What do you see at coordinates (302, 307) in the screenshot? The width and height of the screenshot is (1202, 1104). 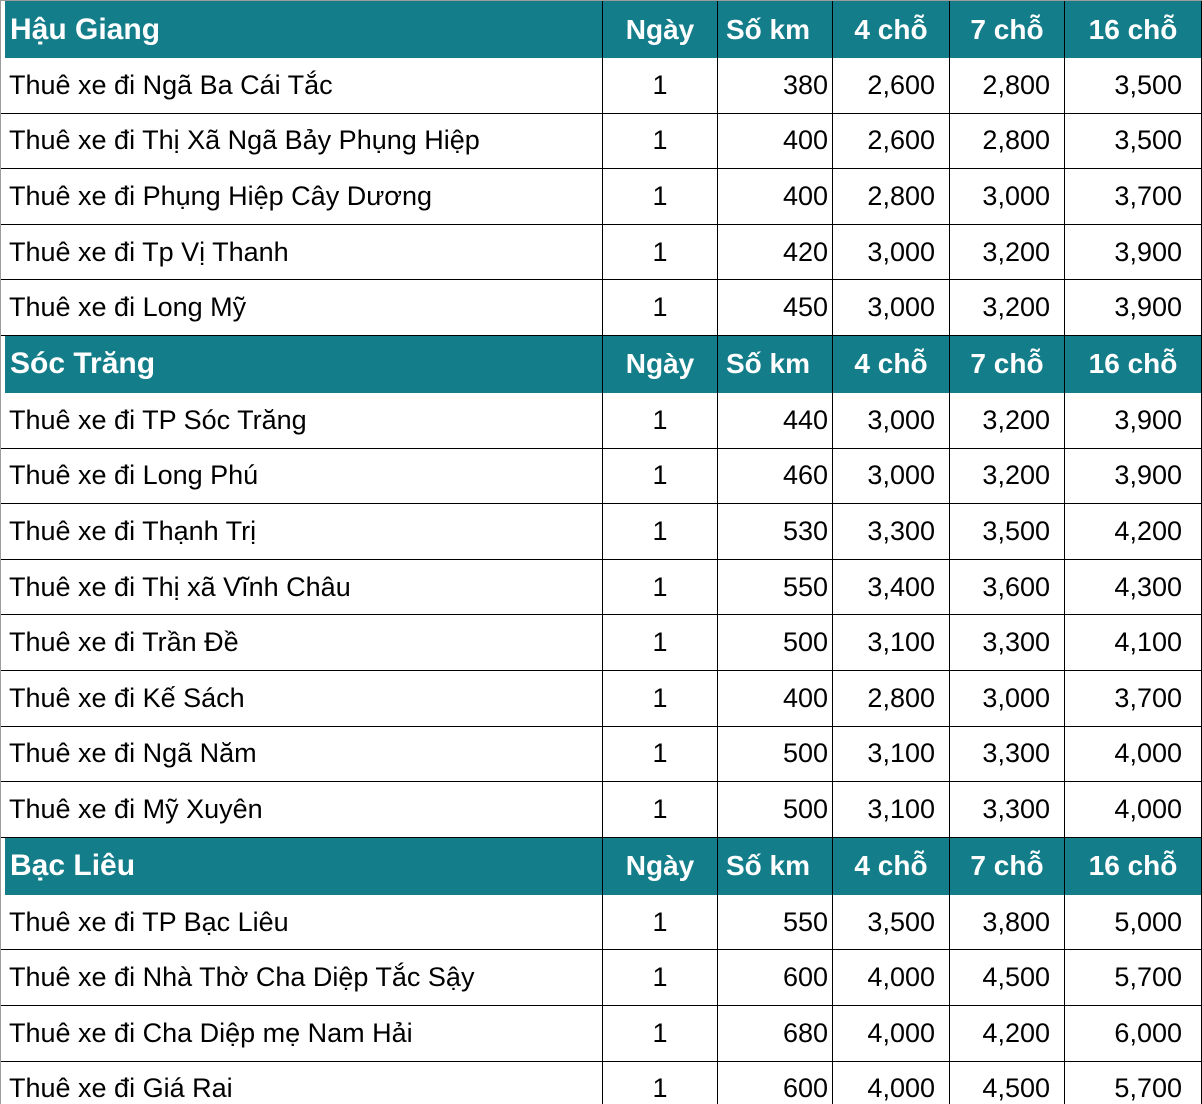 I see `route-name: Thuê xe đi Long Mỹ` at bounding box center [302, 307].